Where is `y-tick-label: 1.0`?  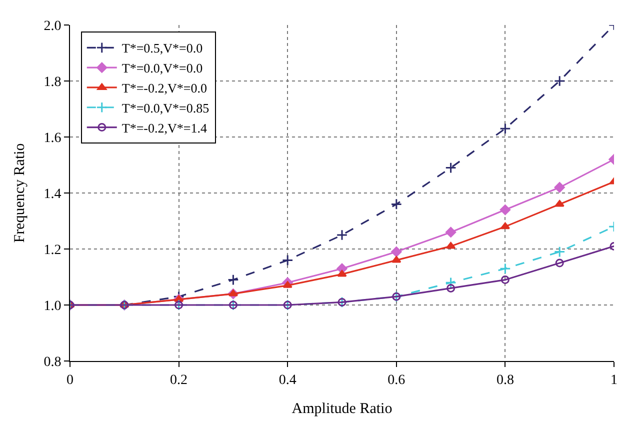 y-tick-label: 1.0 is located at coordinates (53, 306).